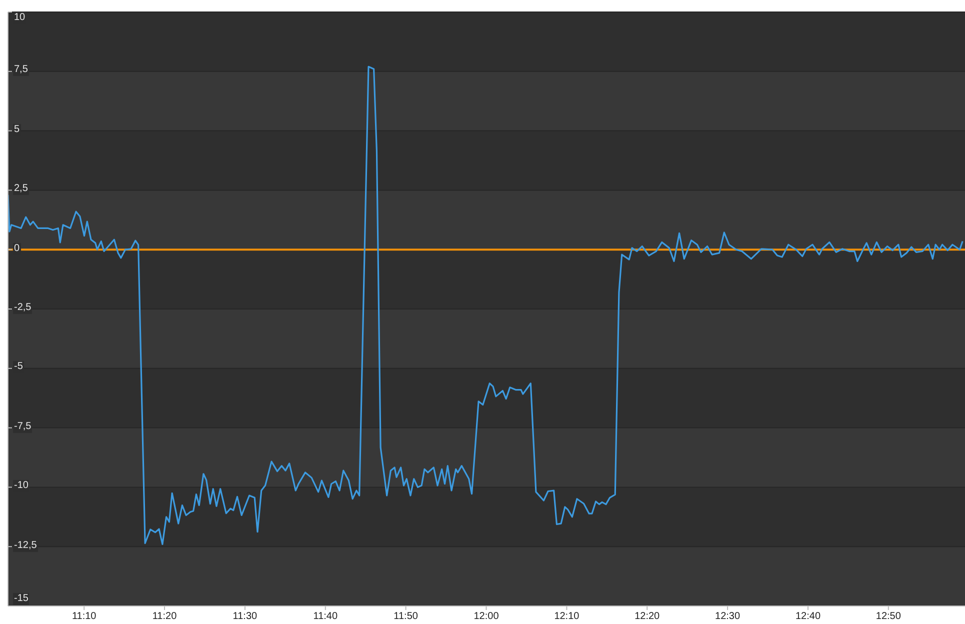 Image resolution: width=965 pixels, height=624 pixels. I want to click on x-tick-label: 11:40, so click(325, 616).